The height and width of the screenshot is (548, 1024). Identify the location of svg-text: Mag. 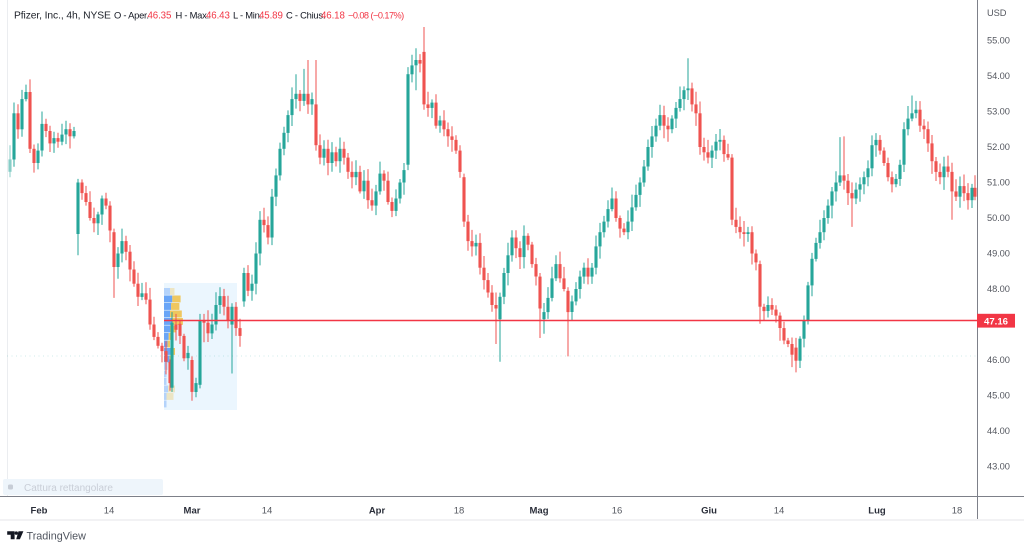
(539, 511).